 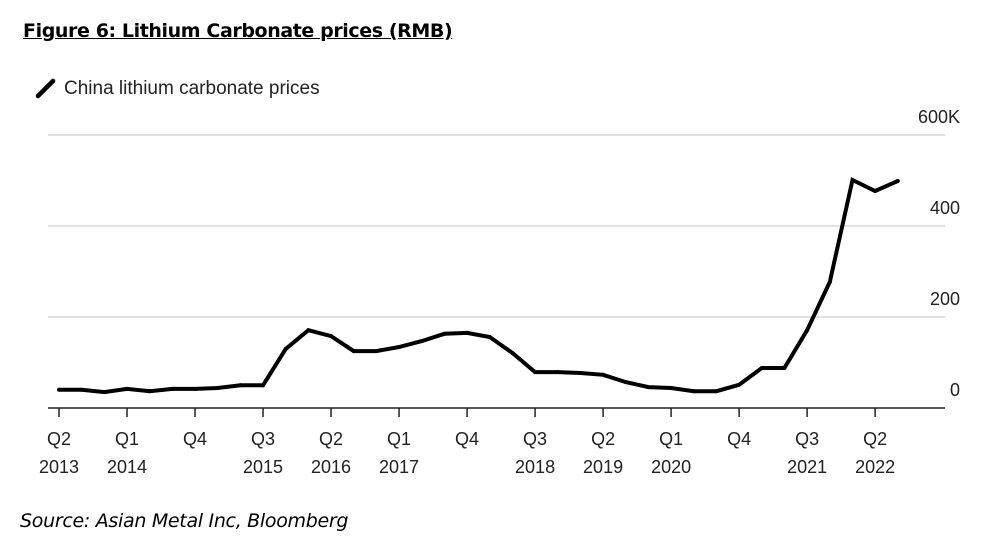 What do you see at coordinates (875, 467) in the screenshot?
I see `x-tick-label-year: 2022` at bounding box center [875, 467].